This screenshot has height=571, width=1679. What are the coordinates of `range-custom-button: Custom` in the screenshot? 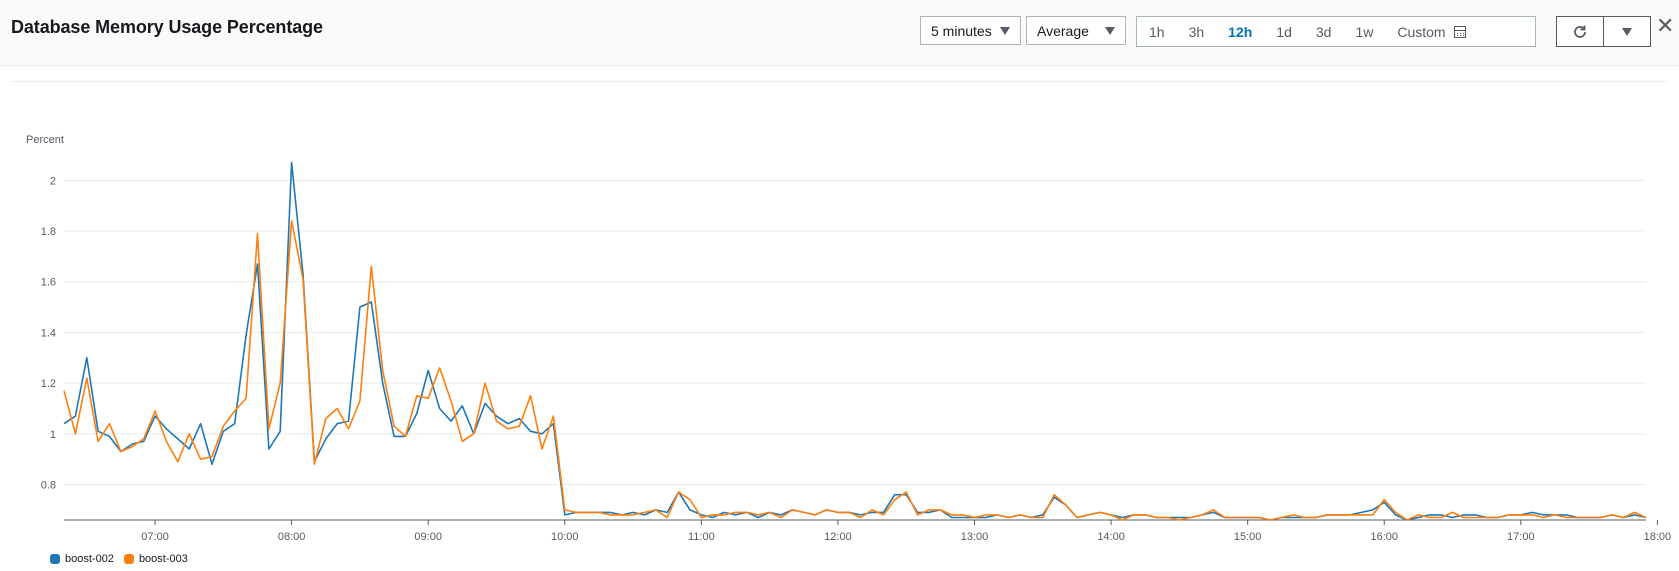 It's located at (1431, 31).